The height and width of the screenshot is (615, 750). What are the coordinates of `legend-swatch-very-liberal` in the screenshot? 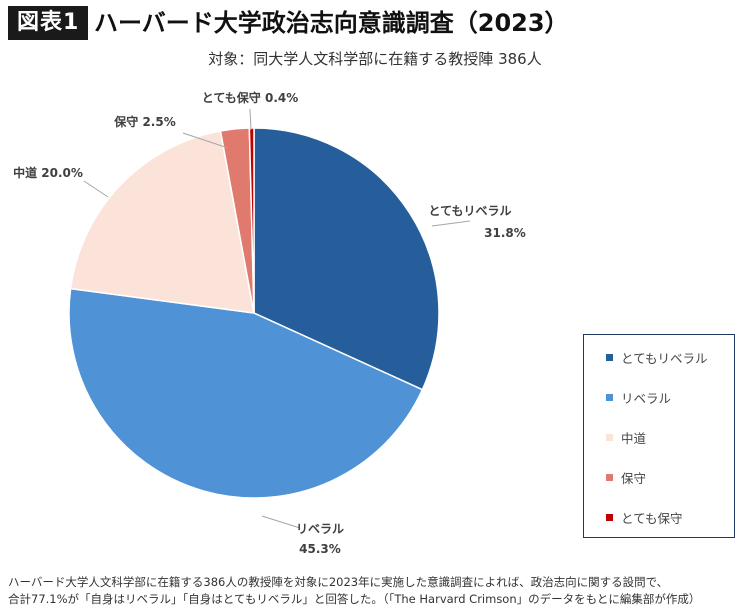 It's located at (609, 357).